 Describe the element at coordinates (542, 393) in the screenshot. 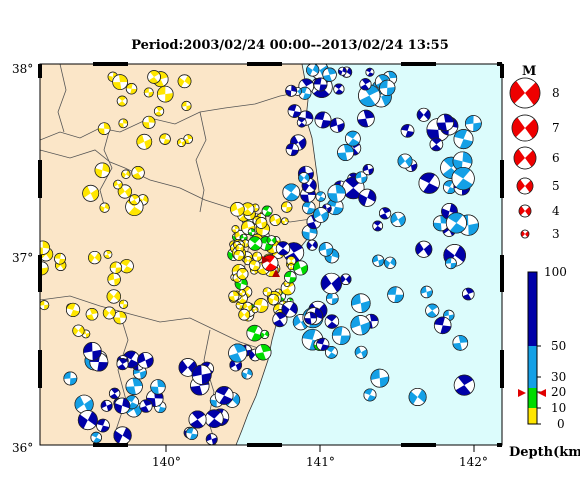

I see `latest-depth-marker-right` at that location.